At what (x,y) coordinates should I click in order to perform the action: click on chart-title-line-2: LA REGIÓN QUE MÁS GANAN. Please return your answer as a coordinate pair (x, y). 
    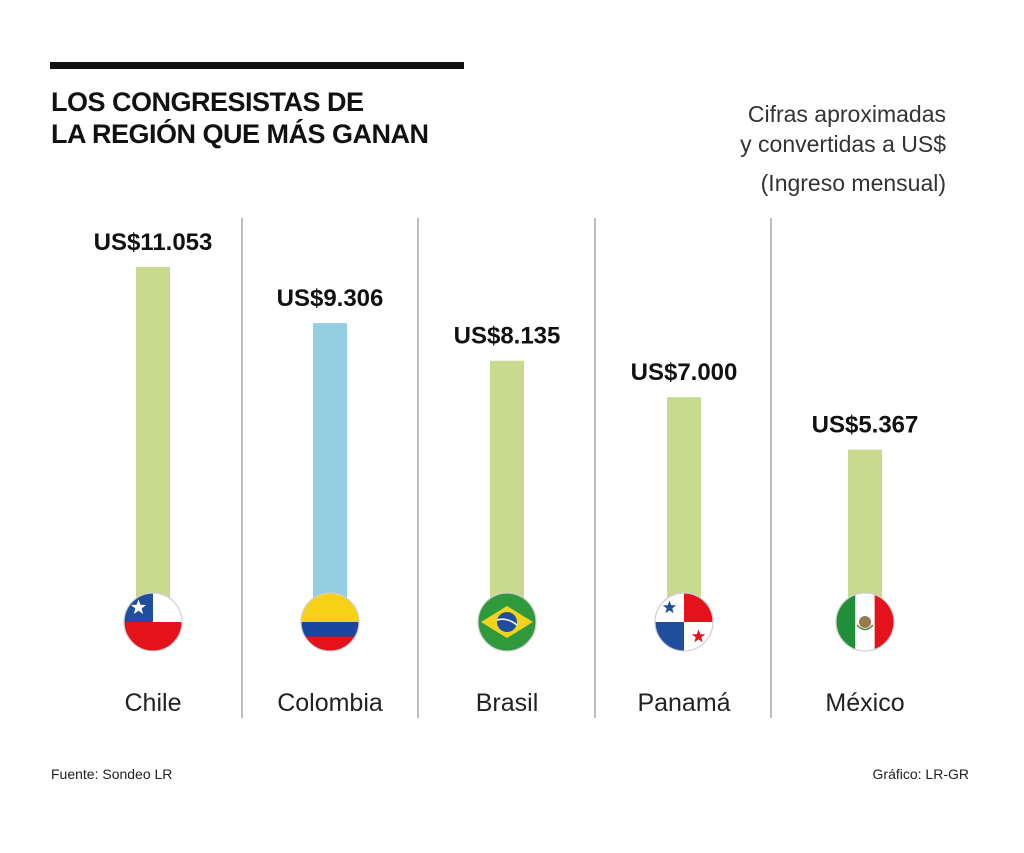
    Looking at the image, I should click on (240, 134).